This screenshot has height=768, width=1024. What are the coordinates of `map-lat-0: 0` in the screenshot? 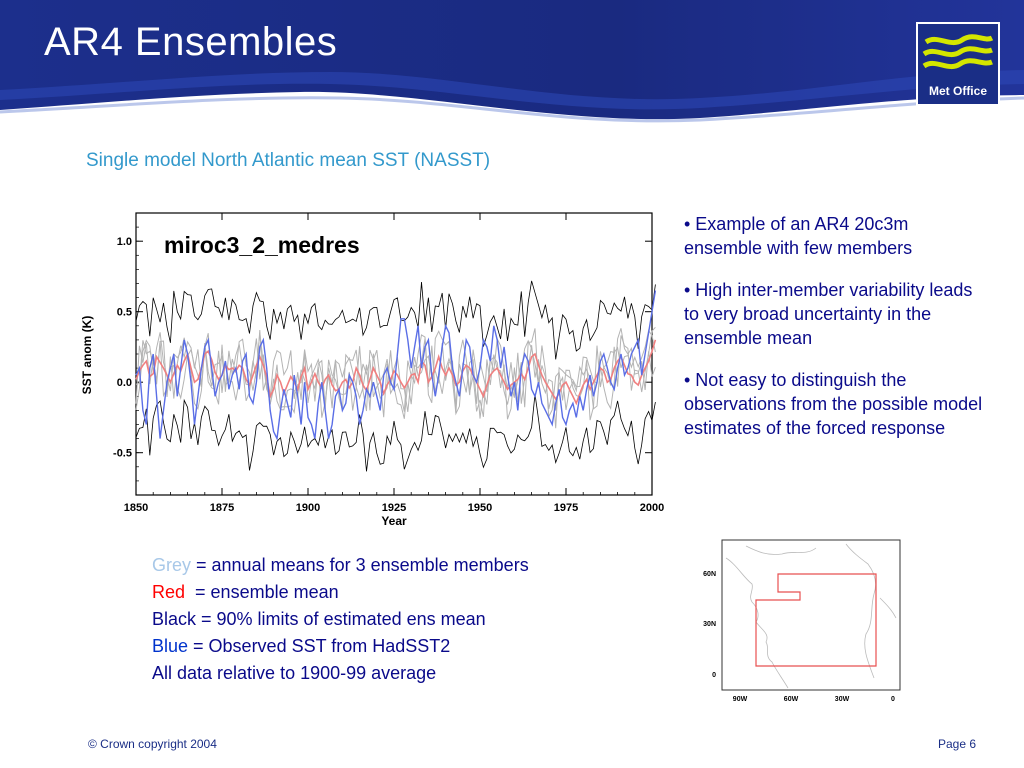 It's located at (714, 675).